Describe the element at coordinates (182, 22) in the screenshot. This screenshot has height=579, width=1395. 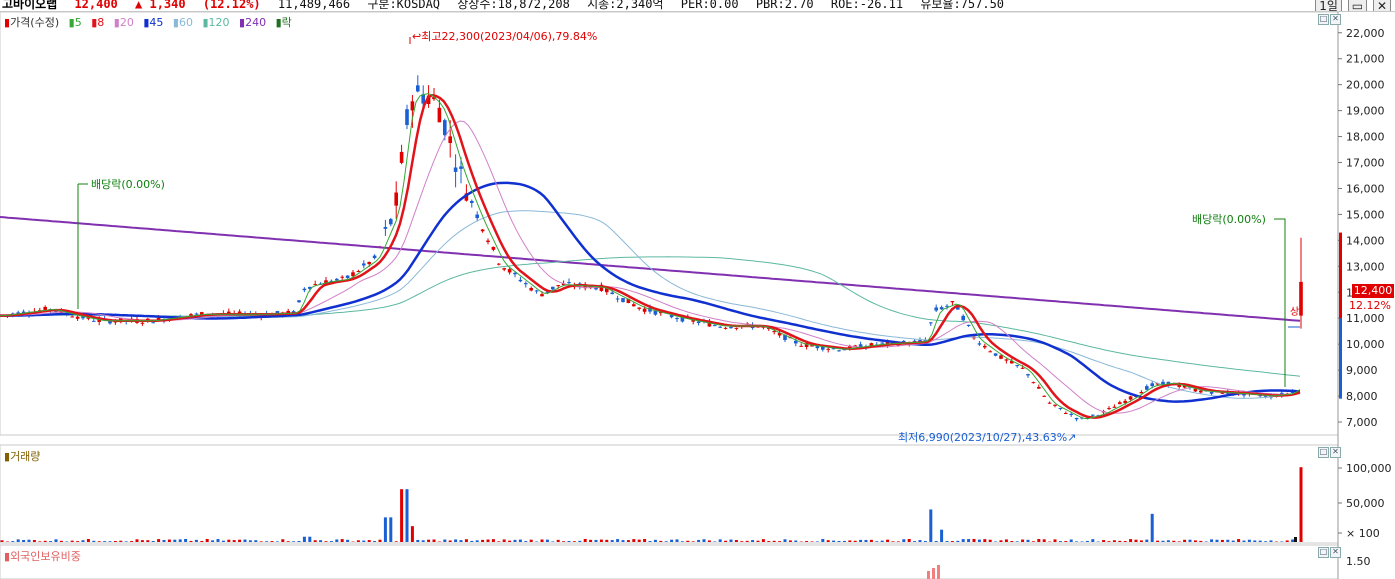
I see `legend-ma60: ▮60` at that location.